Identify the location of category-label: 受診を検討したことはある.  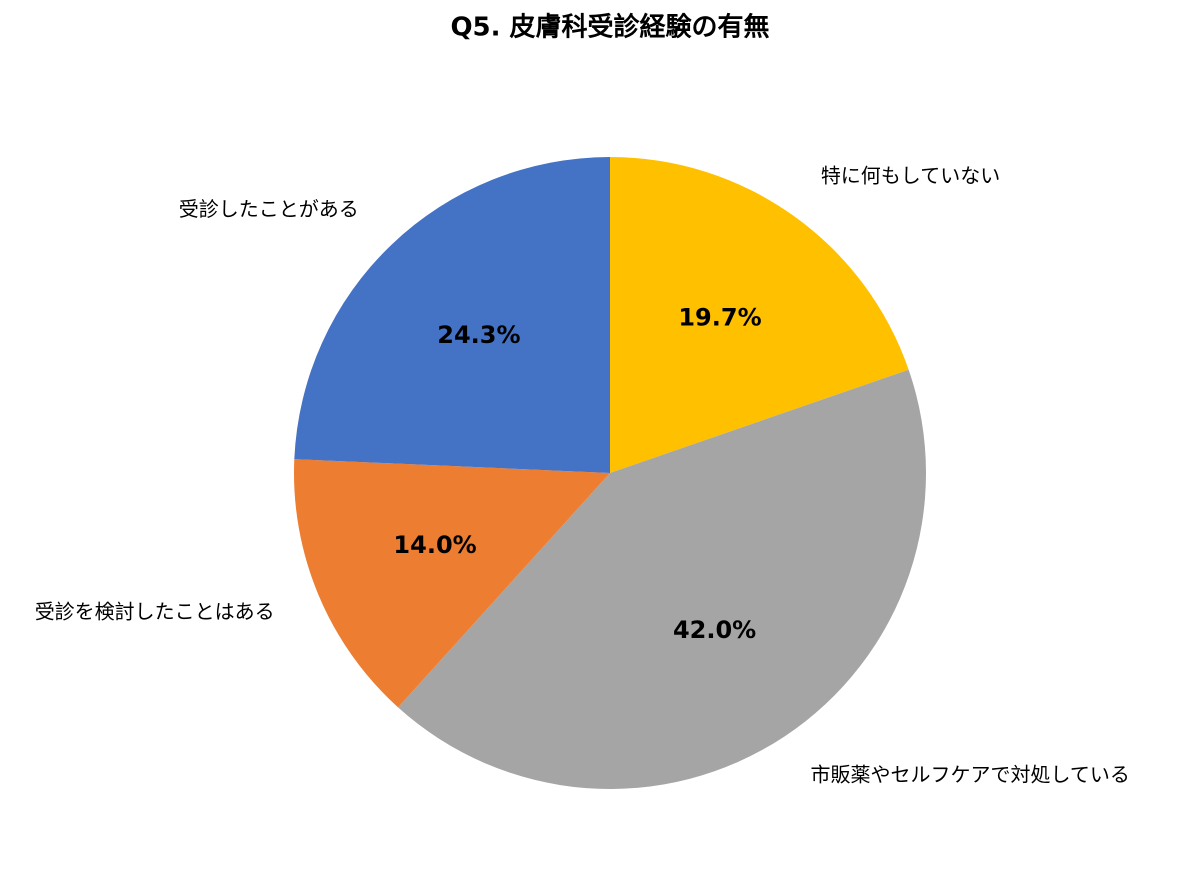
(155, 612).